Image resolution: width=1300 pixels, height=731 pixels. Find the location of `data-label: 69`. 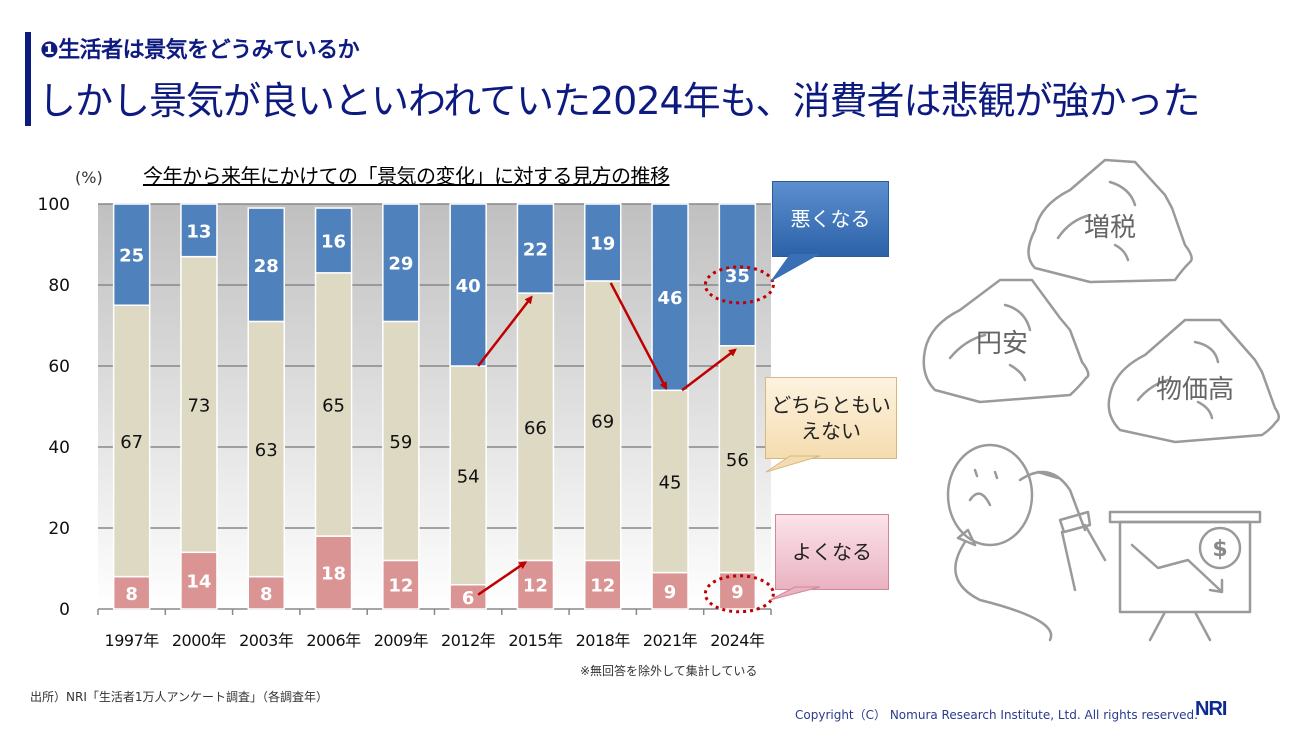

data-label: 69 is located at coordinates (602, 422).